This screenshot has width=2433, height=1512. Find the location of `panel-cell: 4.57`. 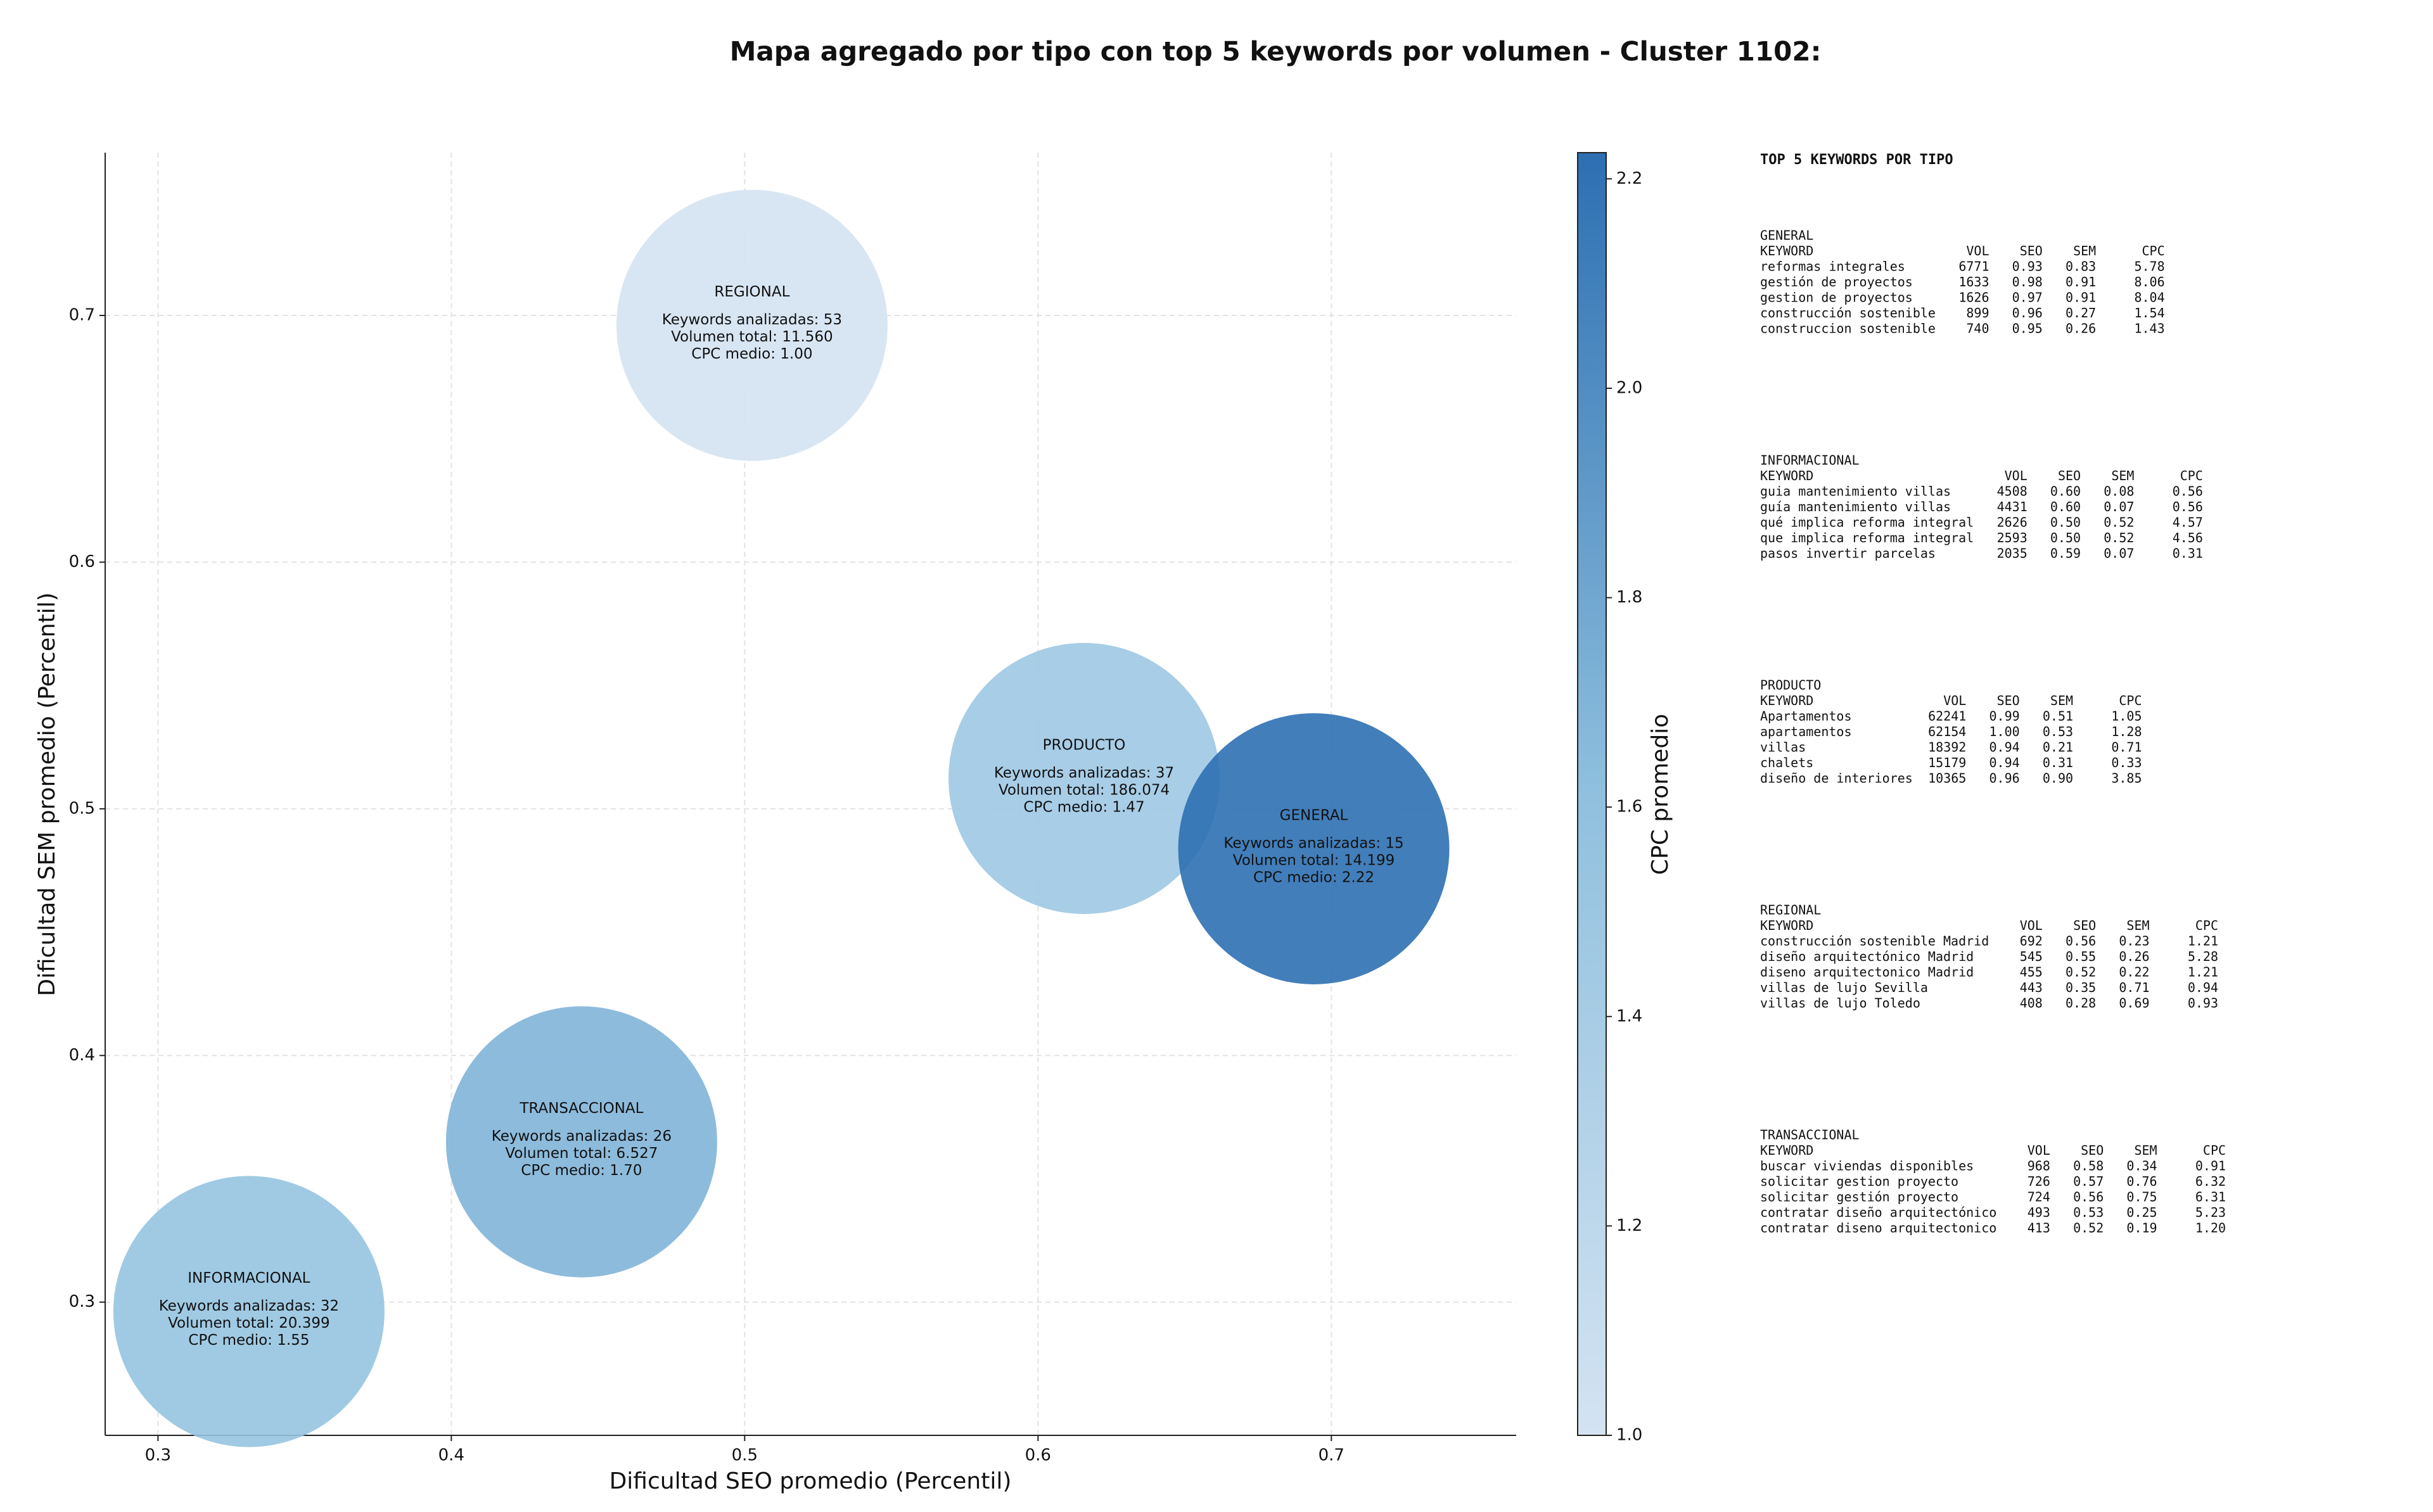

panel-cell: 4.57 is located at coordinates (2188, 522).